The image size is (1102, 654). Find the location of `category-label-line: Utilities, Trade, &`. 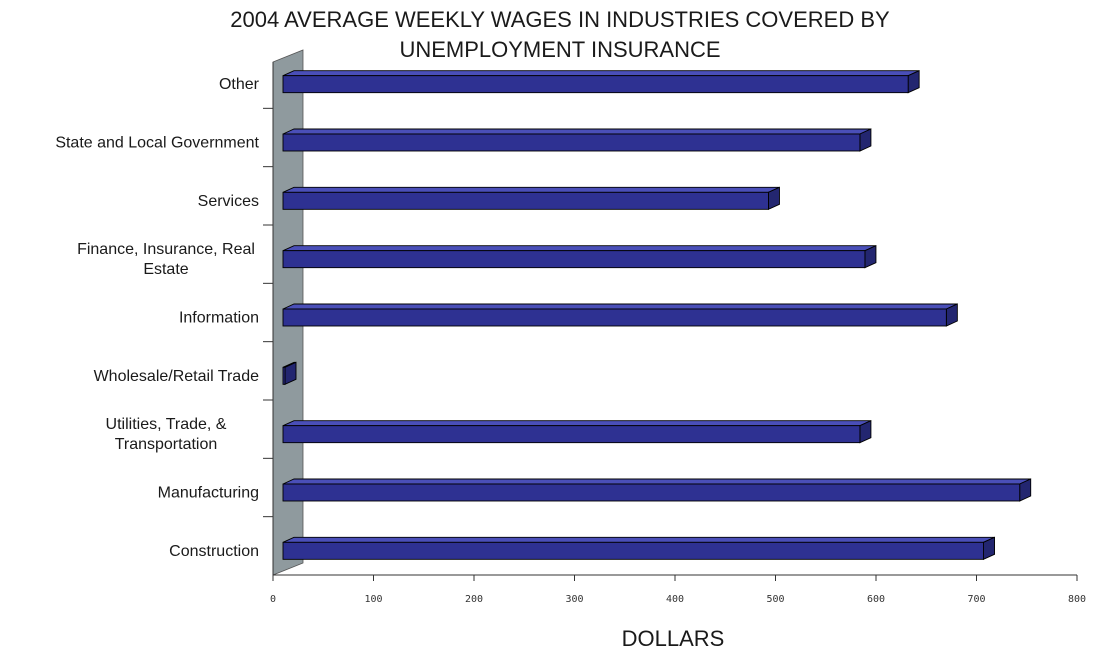

category-label-line: Utilities, Trade, & is located at coordinates (166, 424).